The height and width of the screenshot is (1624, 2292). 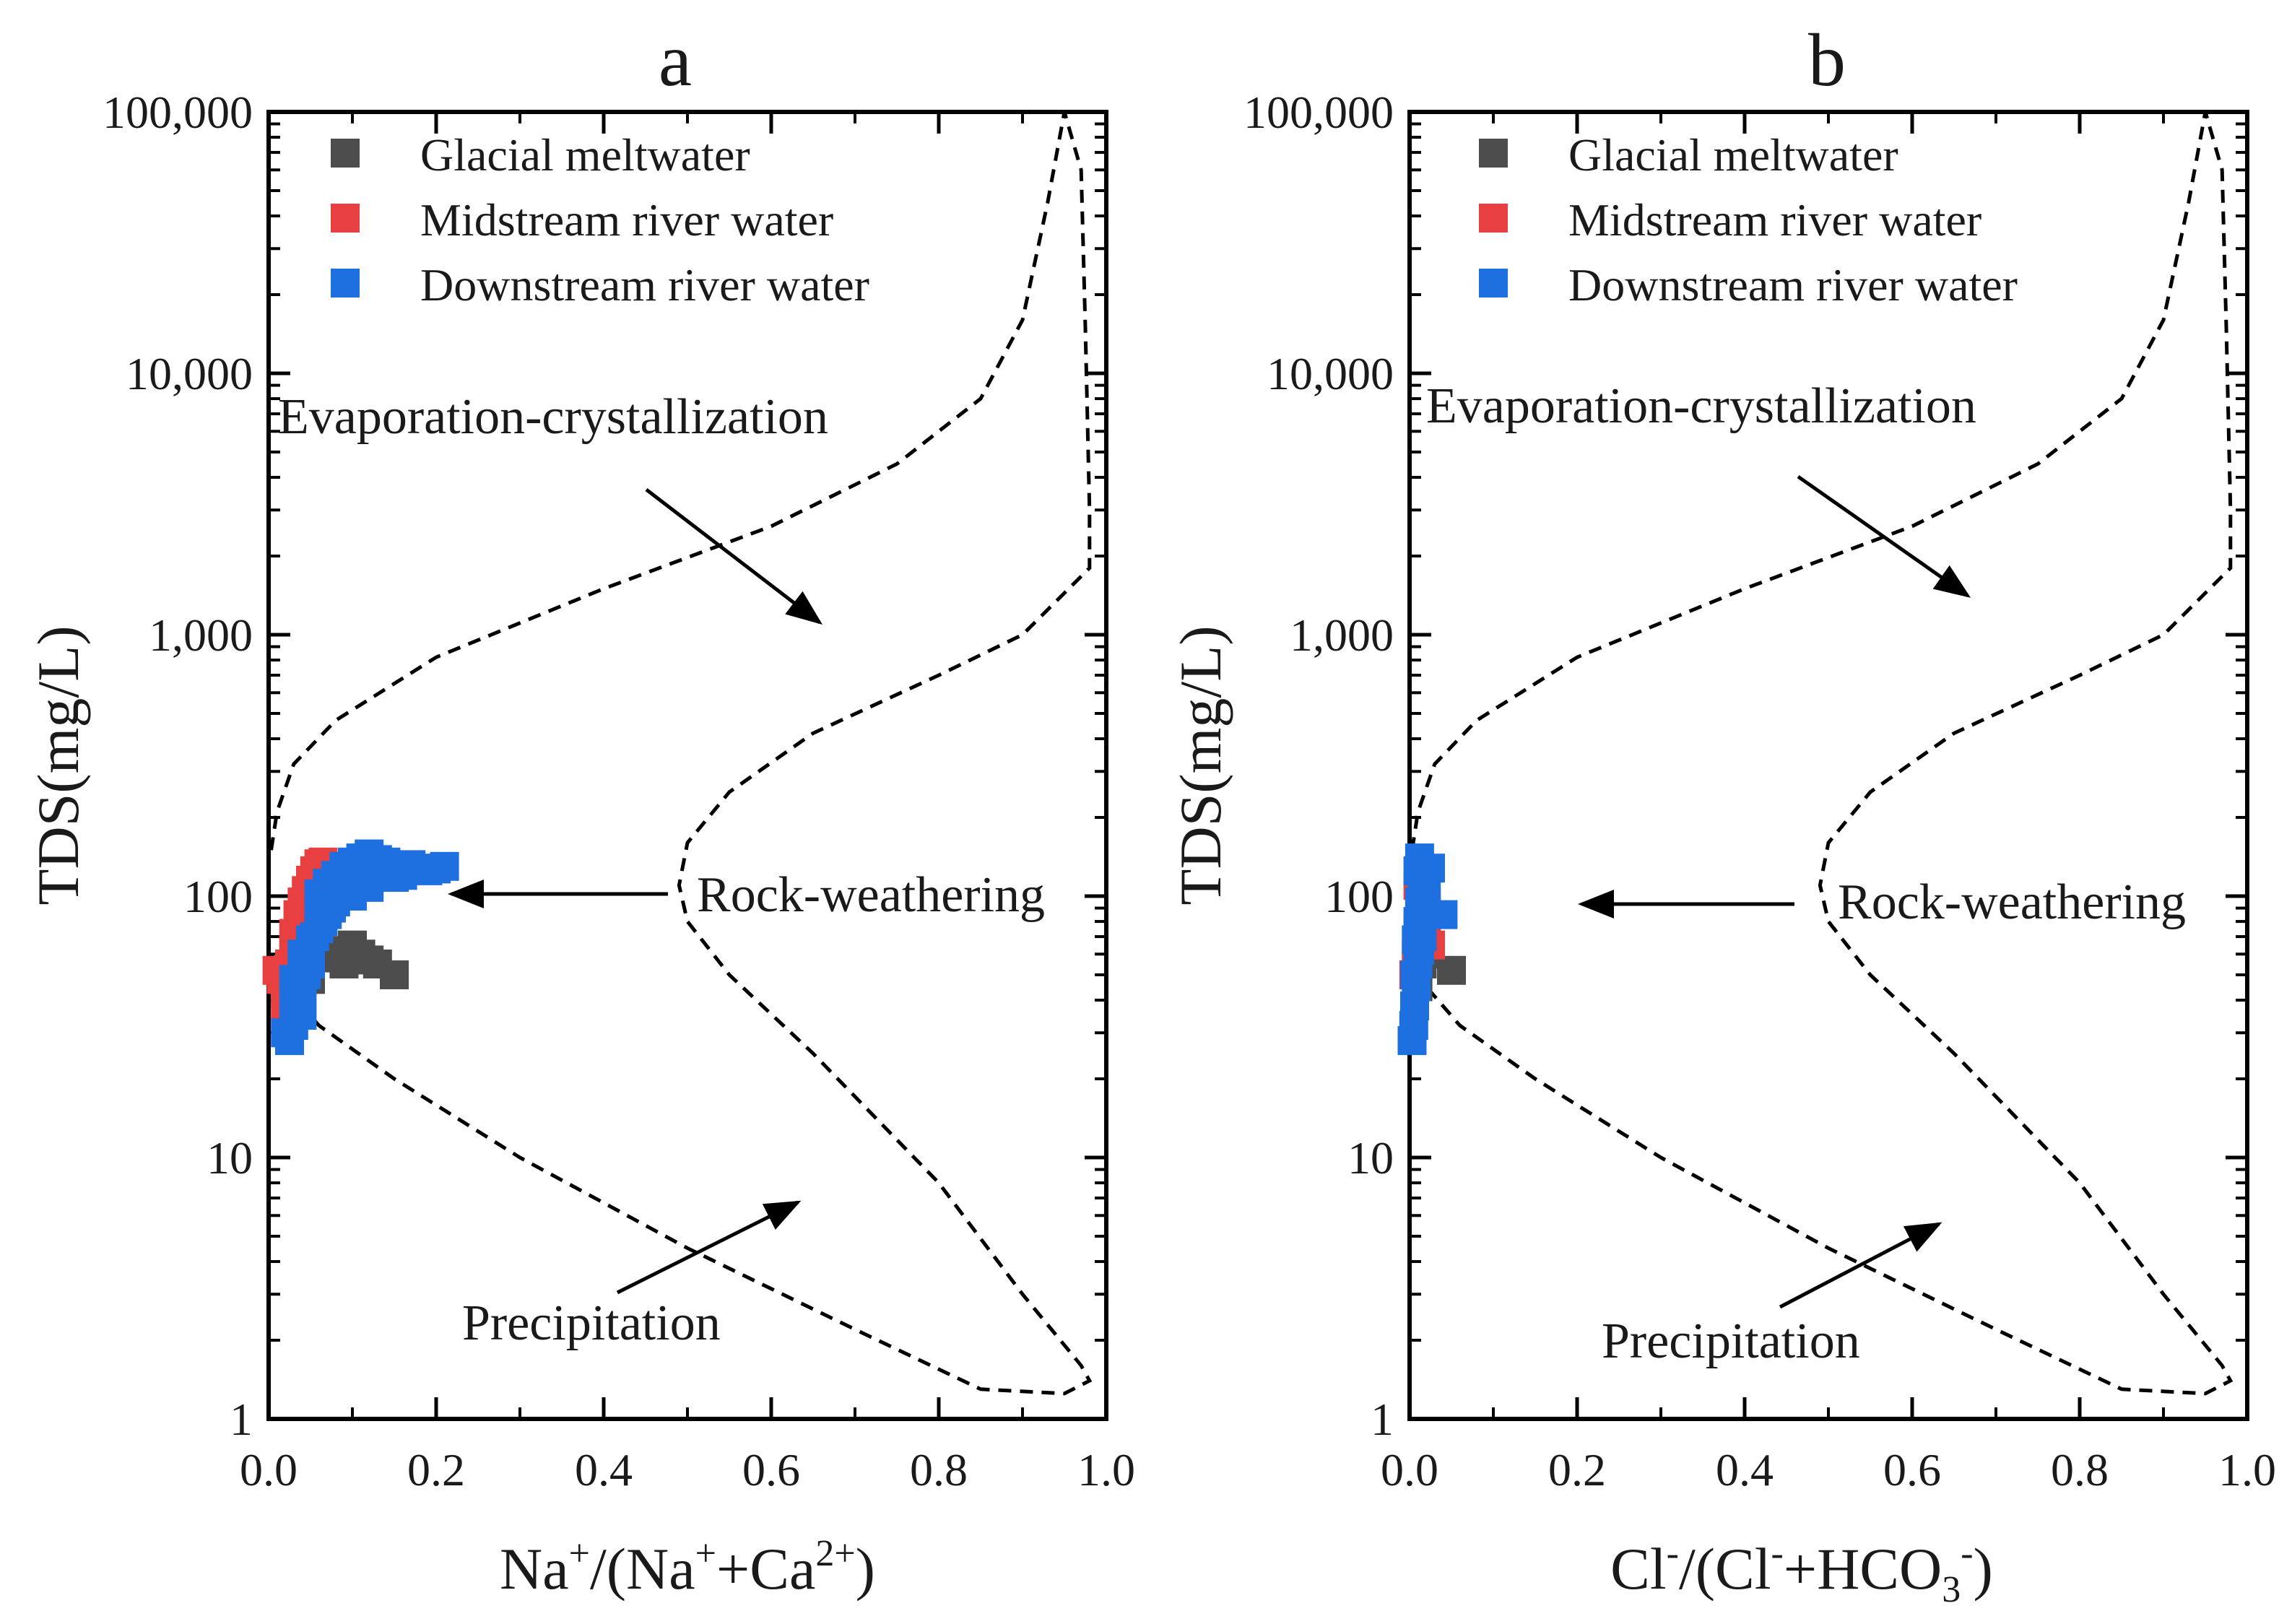 I want to click on panel-b-points, so click(x=1431, y=949).